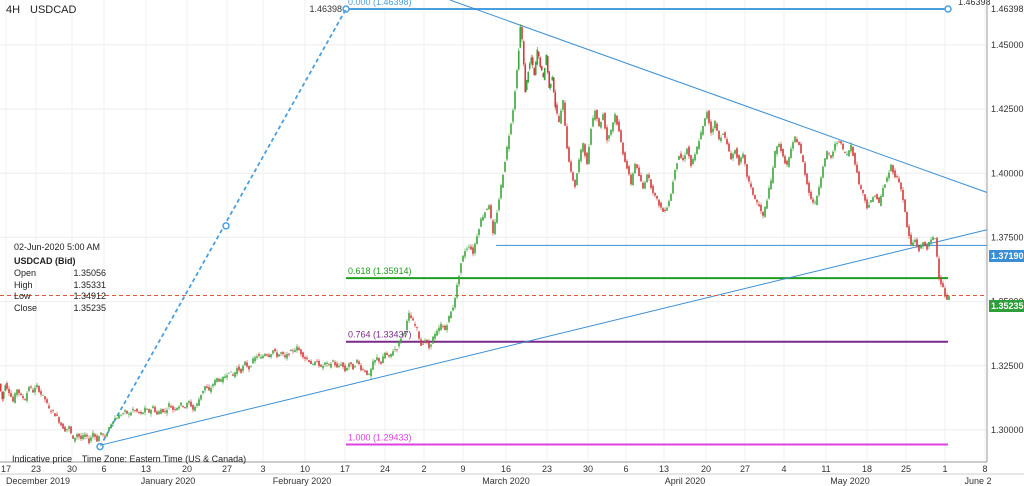 The image size is (1024, 486). What do you see at coordinates (60, 296) in the screenshot?
I see `info-row-low: Low 1.34912` at bounding box center [60, 296].